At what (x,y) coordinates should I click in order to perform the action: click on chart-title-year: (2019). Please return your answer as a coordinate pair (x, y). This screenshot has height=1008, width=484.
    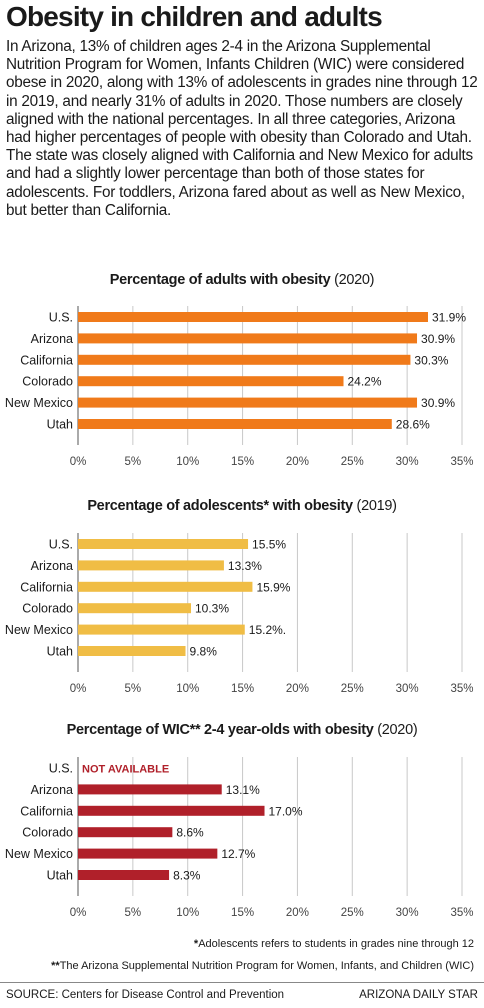
    Looking at the image, I should click on (376, 506).